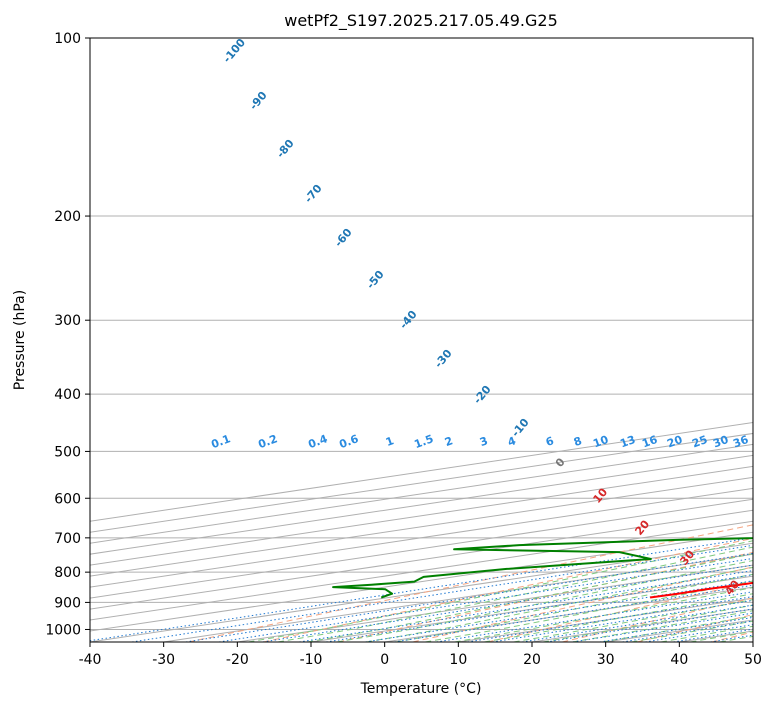  I want to click on y-tick-label: 100, so click(67, 39).